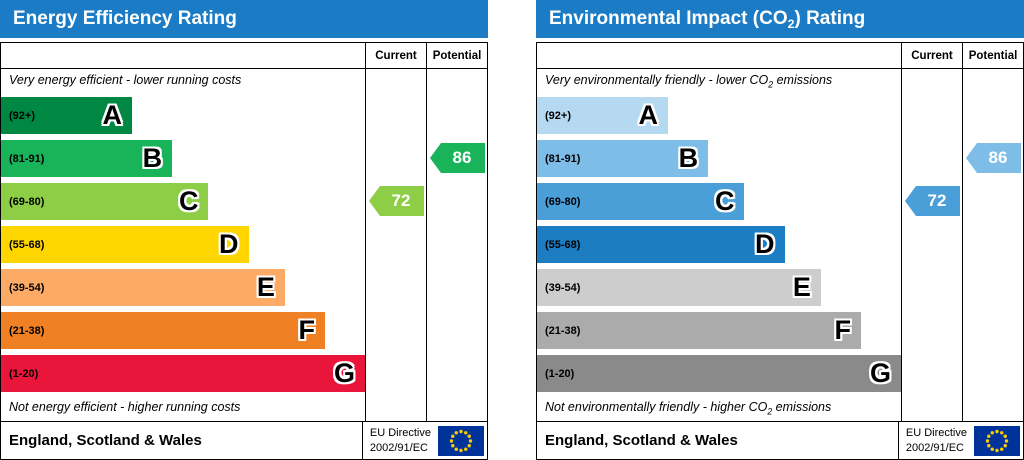 The image size is (1024, 460). I want to click on column-header-spacer, so click(719, 55).